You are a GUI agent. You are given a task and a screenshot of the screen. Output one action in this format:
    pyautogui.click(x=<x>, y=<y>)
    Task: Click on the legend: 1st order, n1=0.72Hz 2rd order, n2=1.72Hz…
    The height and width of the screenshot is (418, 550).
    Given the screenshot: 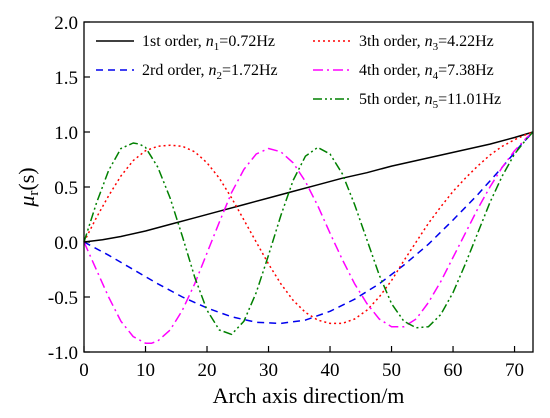 What is the action you would take?
    pyautogui.click(x=298, y=72)
    